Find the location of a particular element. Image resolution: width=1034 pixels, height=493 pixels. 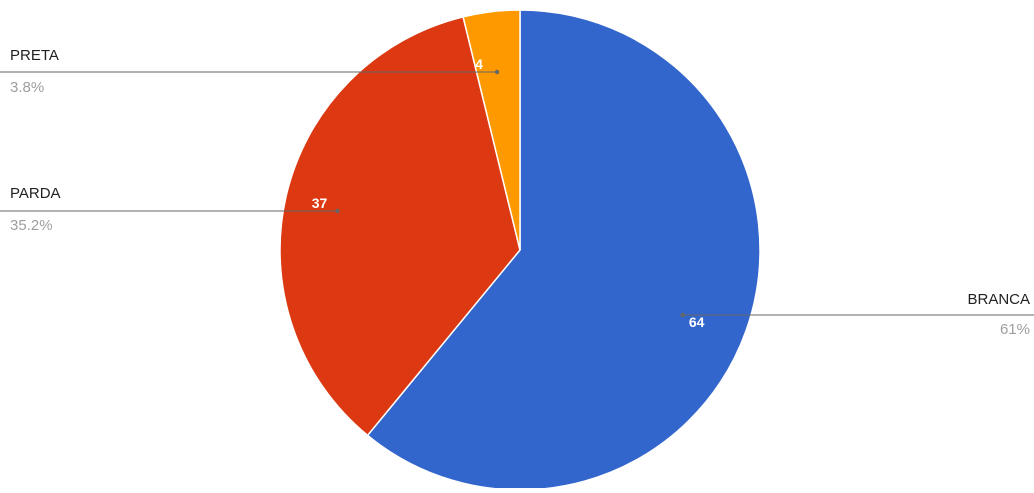

slice-value-preta: 4 is located at coordinates (479, 64).